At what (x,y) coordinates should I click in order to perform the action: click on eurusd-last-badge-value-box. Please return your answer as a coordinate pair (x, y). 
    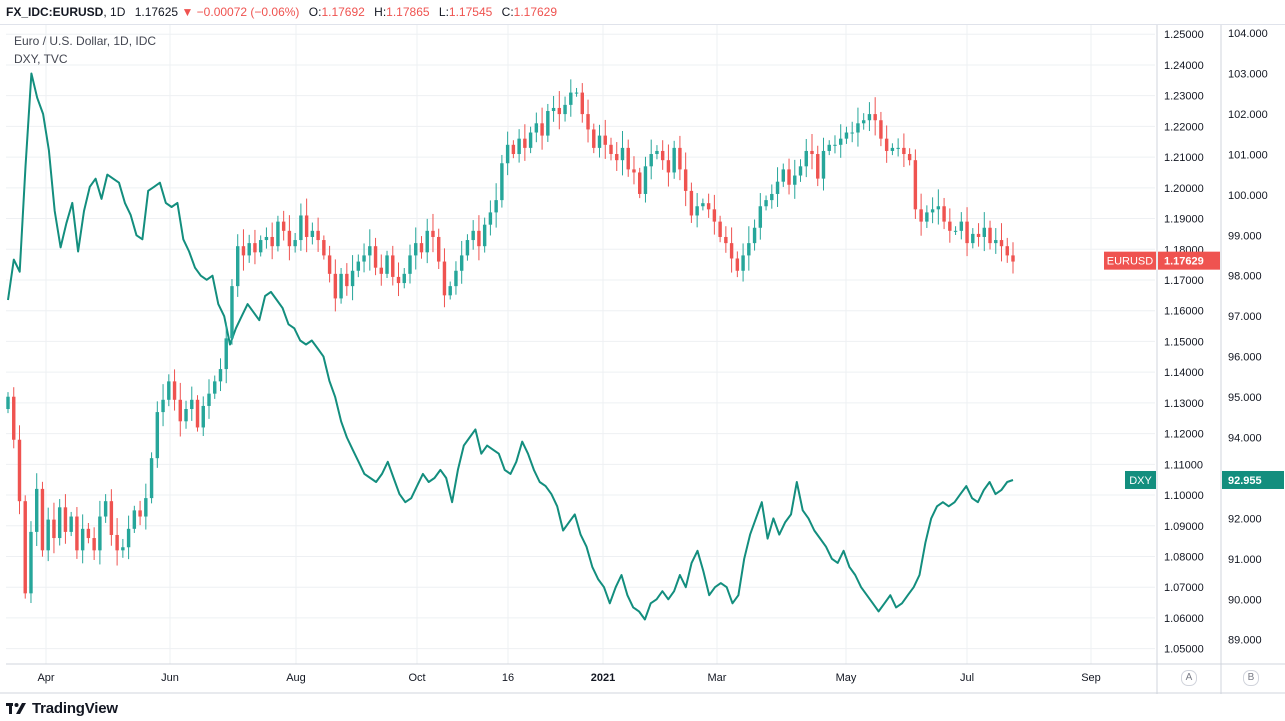
    Looking at the image, I should click on (1189, 260).